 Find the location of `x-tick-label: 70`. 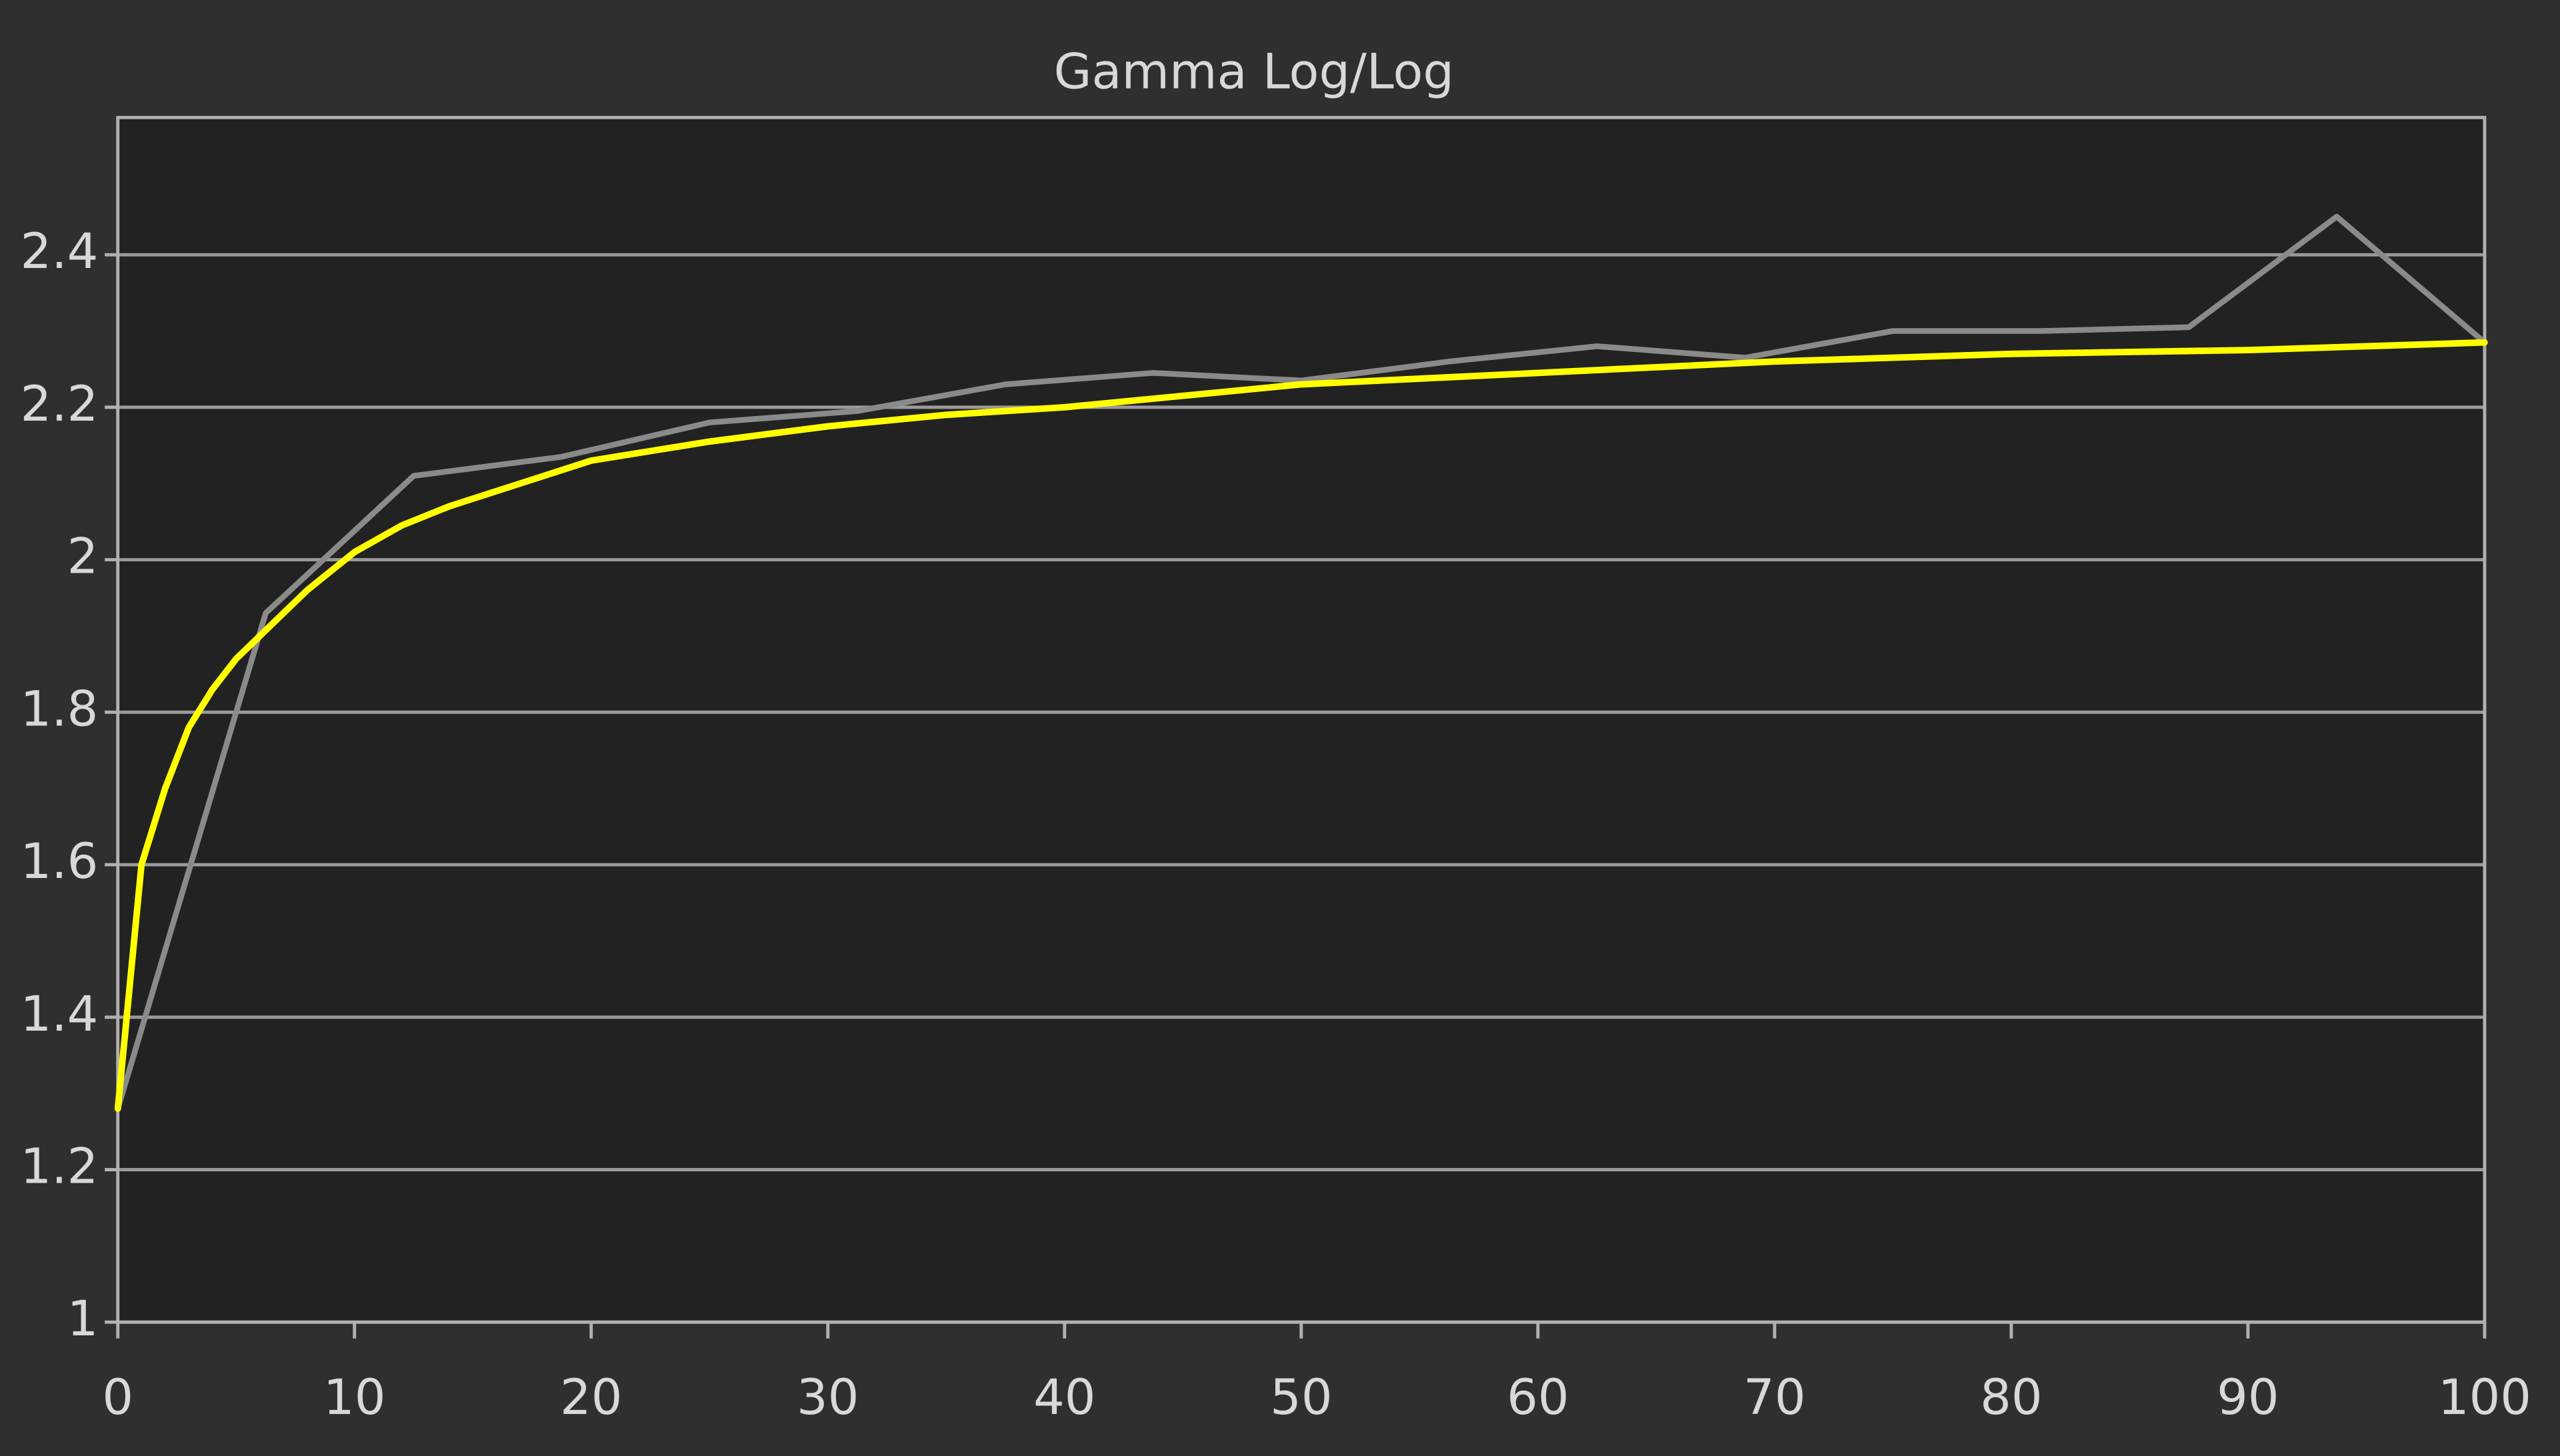

x-tick-label: 70 is located at coordinates (1774, 1397).